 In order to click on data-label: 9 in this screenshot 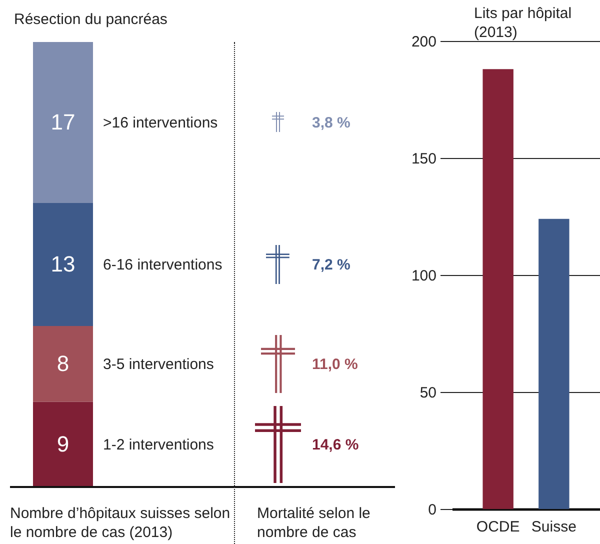, I will do `click(63, 443)`.